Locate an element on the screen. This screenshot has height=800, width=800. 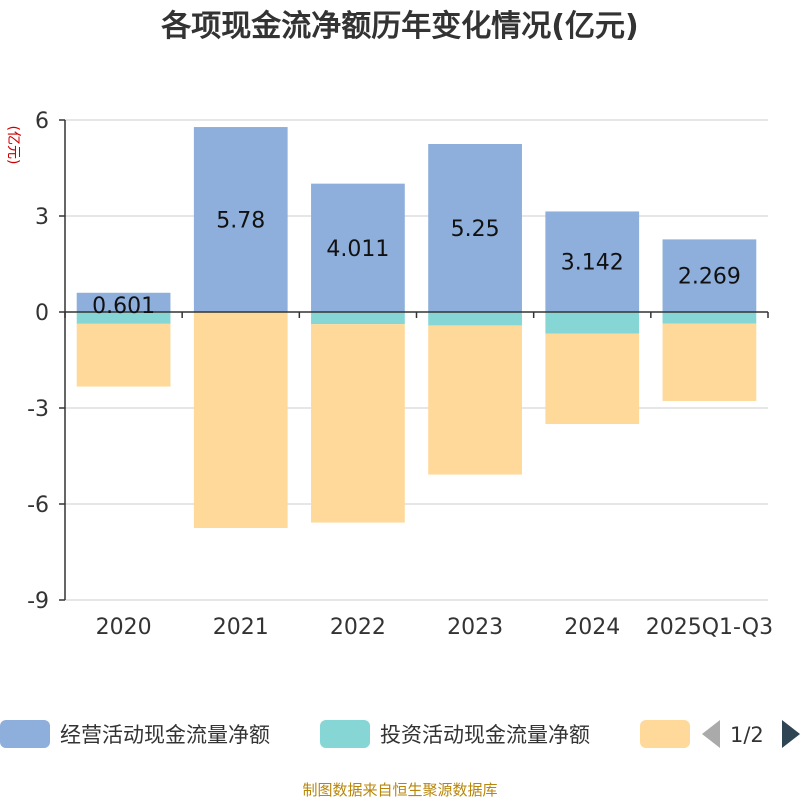
data-label: 2.269 is located at coordinates (709, 277).